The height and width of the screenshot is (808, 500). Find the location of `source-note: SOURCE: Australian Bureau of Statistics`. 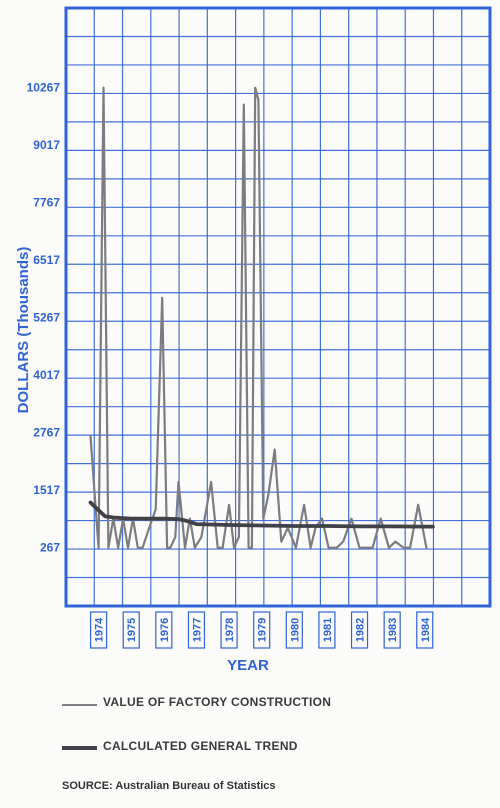

source-note: SOURCE: Australian Bureau of Statistics is located at coordinates (169, 786).